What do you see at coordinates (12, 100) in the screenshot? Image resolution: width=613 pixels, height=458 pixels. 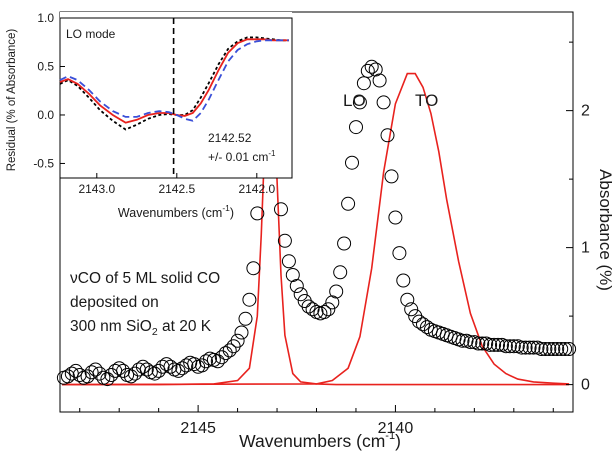 I see `inset-y-axis-label: Residual (% of Absorbance)` at bounding box center [12, 100].